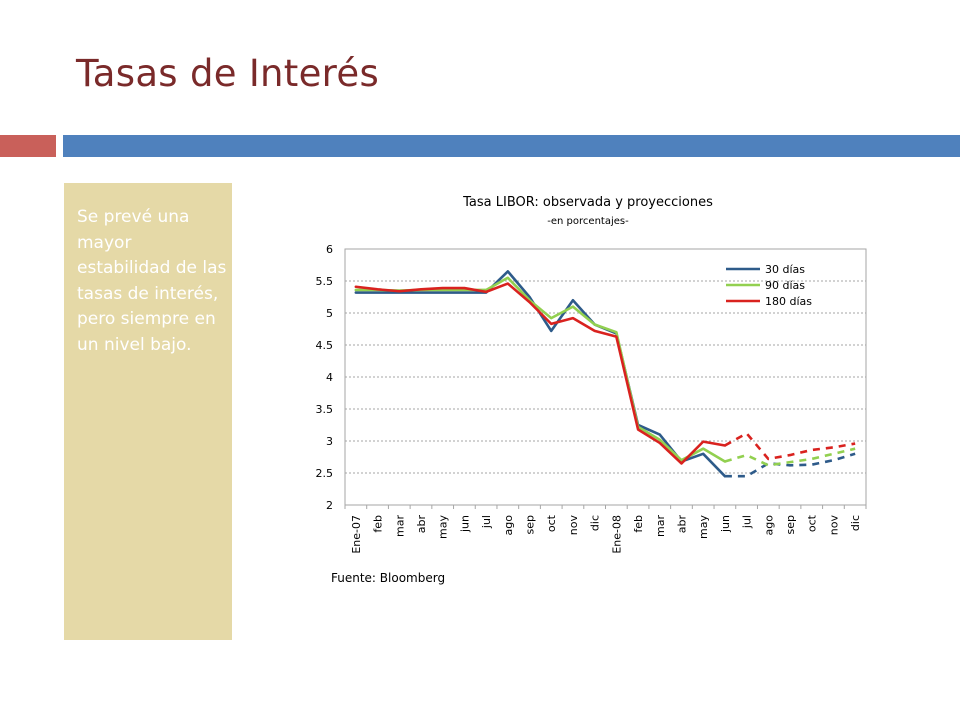 This screenshot has width=960, height=720. What do you see at coordinates (329, 377) in the screenshot?
I see `y-tick-label: 4` at bounding box center [329, 377].